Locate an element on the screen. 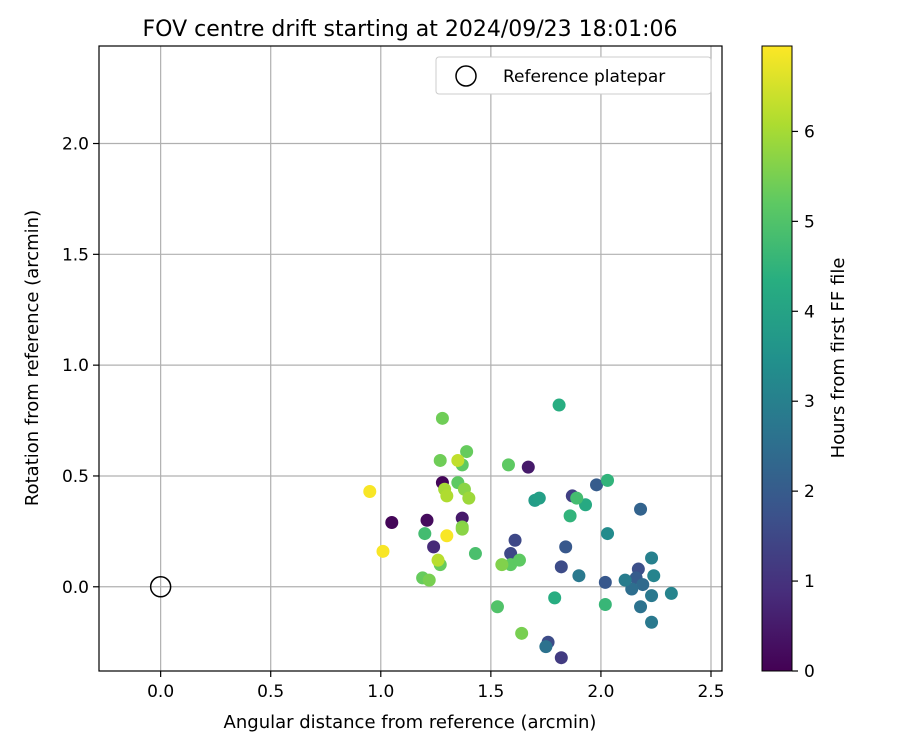  colorbar-tick-label: 4 is located at coordinates (809, 312).